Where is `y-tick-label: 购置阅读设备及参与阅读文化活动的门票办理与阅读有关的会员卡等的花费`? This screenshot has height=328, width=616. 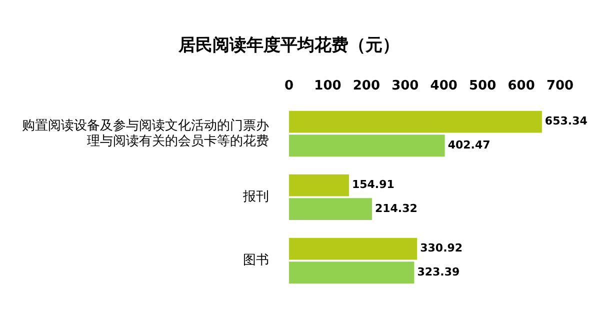 y-tick-label: 购置阅读设备及参与阅读文化活动的门票办理与阅读有关的会员卡等的花费 is located at coordinates (145, 133).